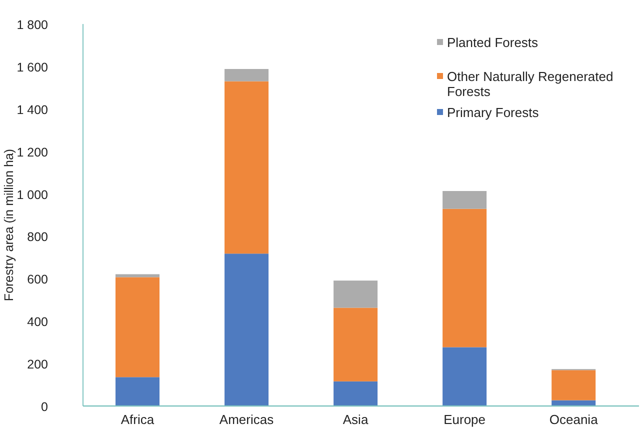 The image size is (641, 428). What do you see at coordinates (37, 279) in the screenshot?
I see `y-tick-label: 600` at bounding box center [37, 279].